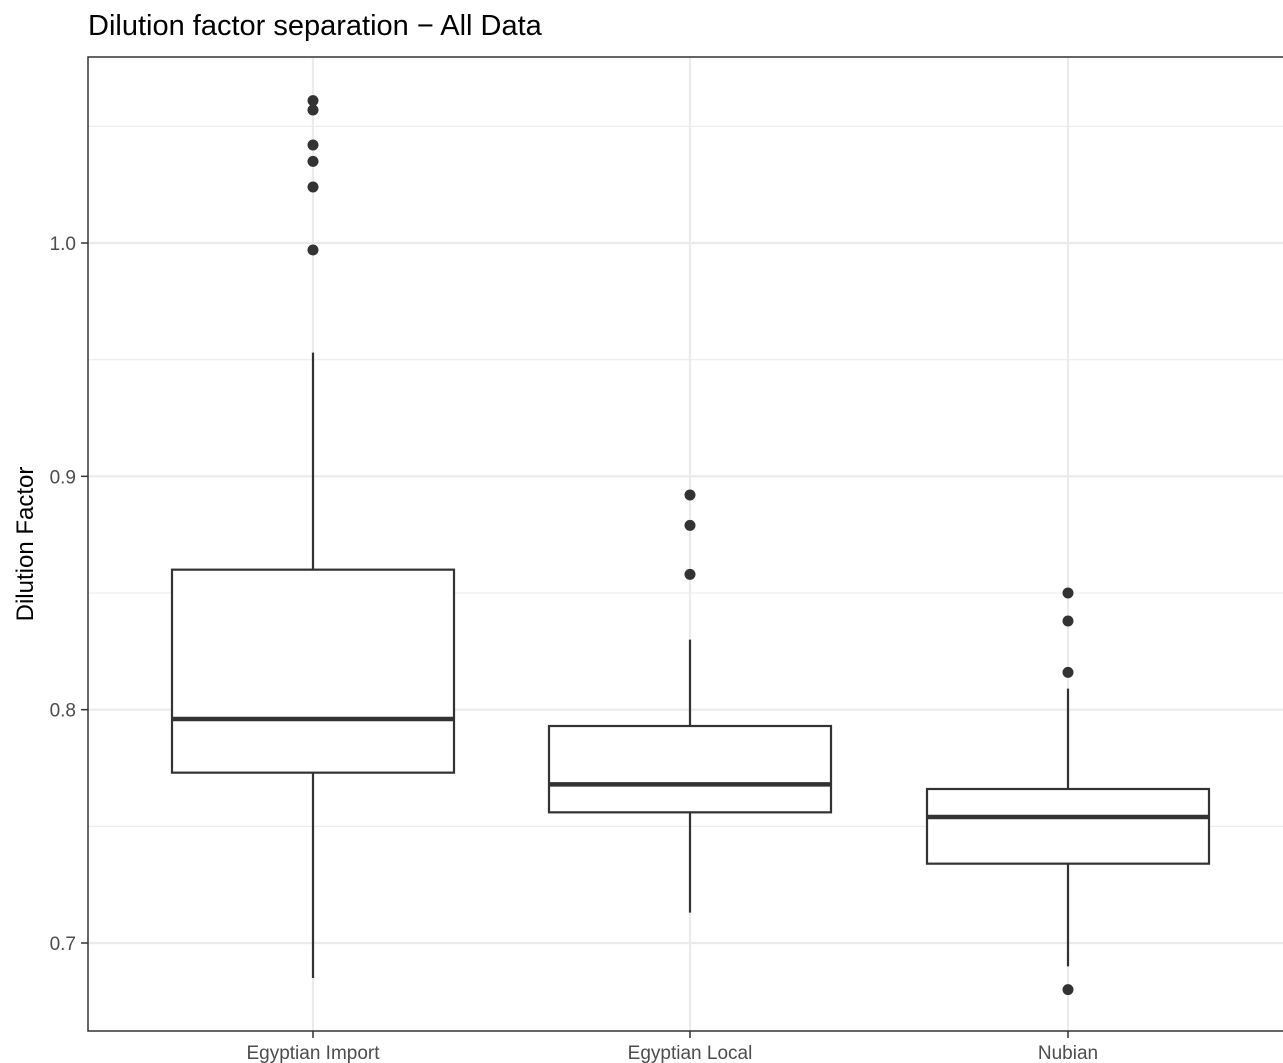  I want to click on y-tick-label: 0.8, so click(63, 711).